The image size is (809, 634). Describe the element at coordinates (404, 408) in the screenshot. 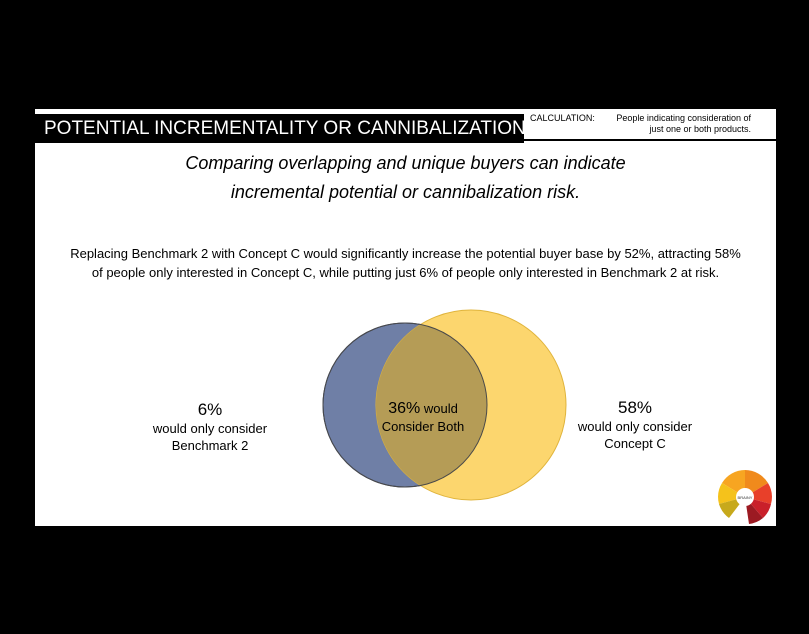

I see `both-pct: 36%` at that location.